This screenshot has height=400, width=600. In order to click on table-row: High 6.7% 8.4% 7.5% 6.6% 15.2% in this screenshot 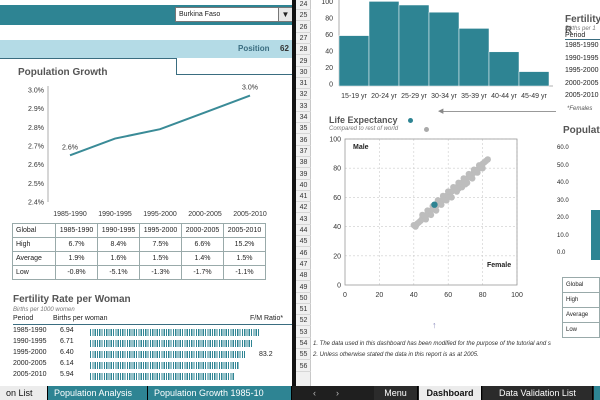, I will do `click(139, 244)`.